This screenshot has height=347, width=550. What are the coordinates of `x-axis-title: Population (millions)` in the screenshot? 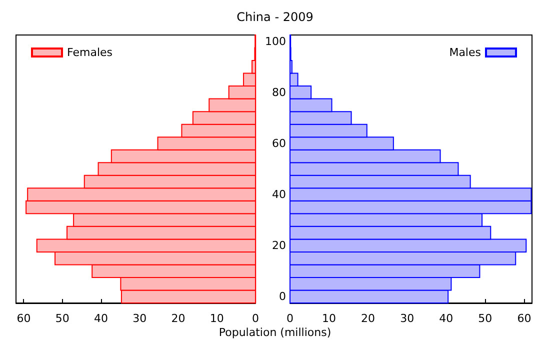 It's located at (275, 332).